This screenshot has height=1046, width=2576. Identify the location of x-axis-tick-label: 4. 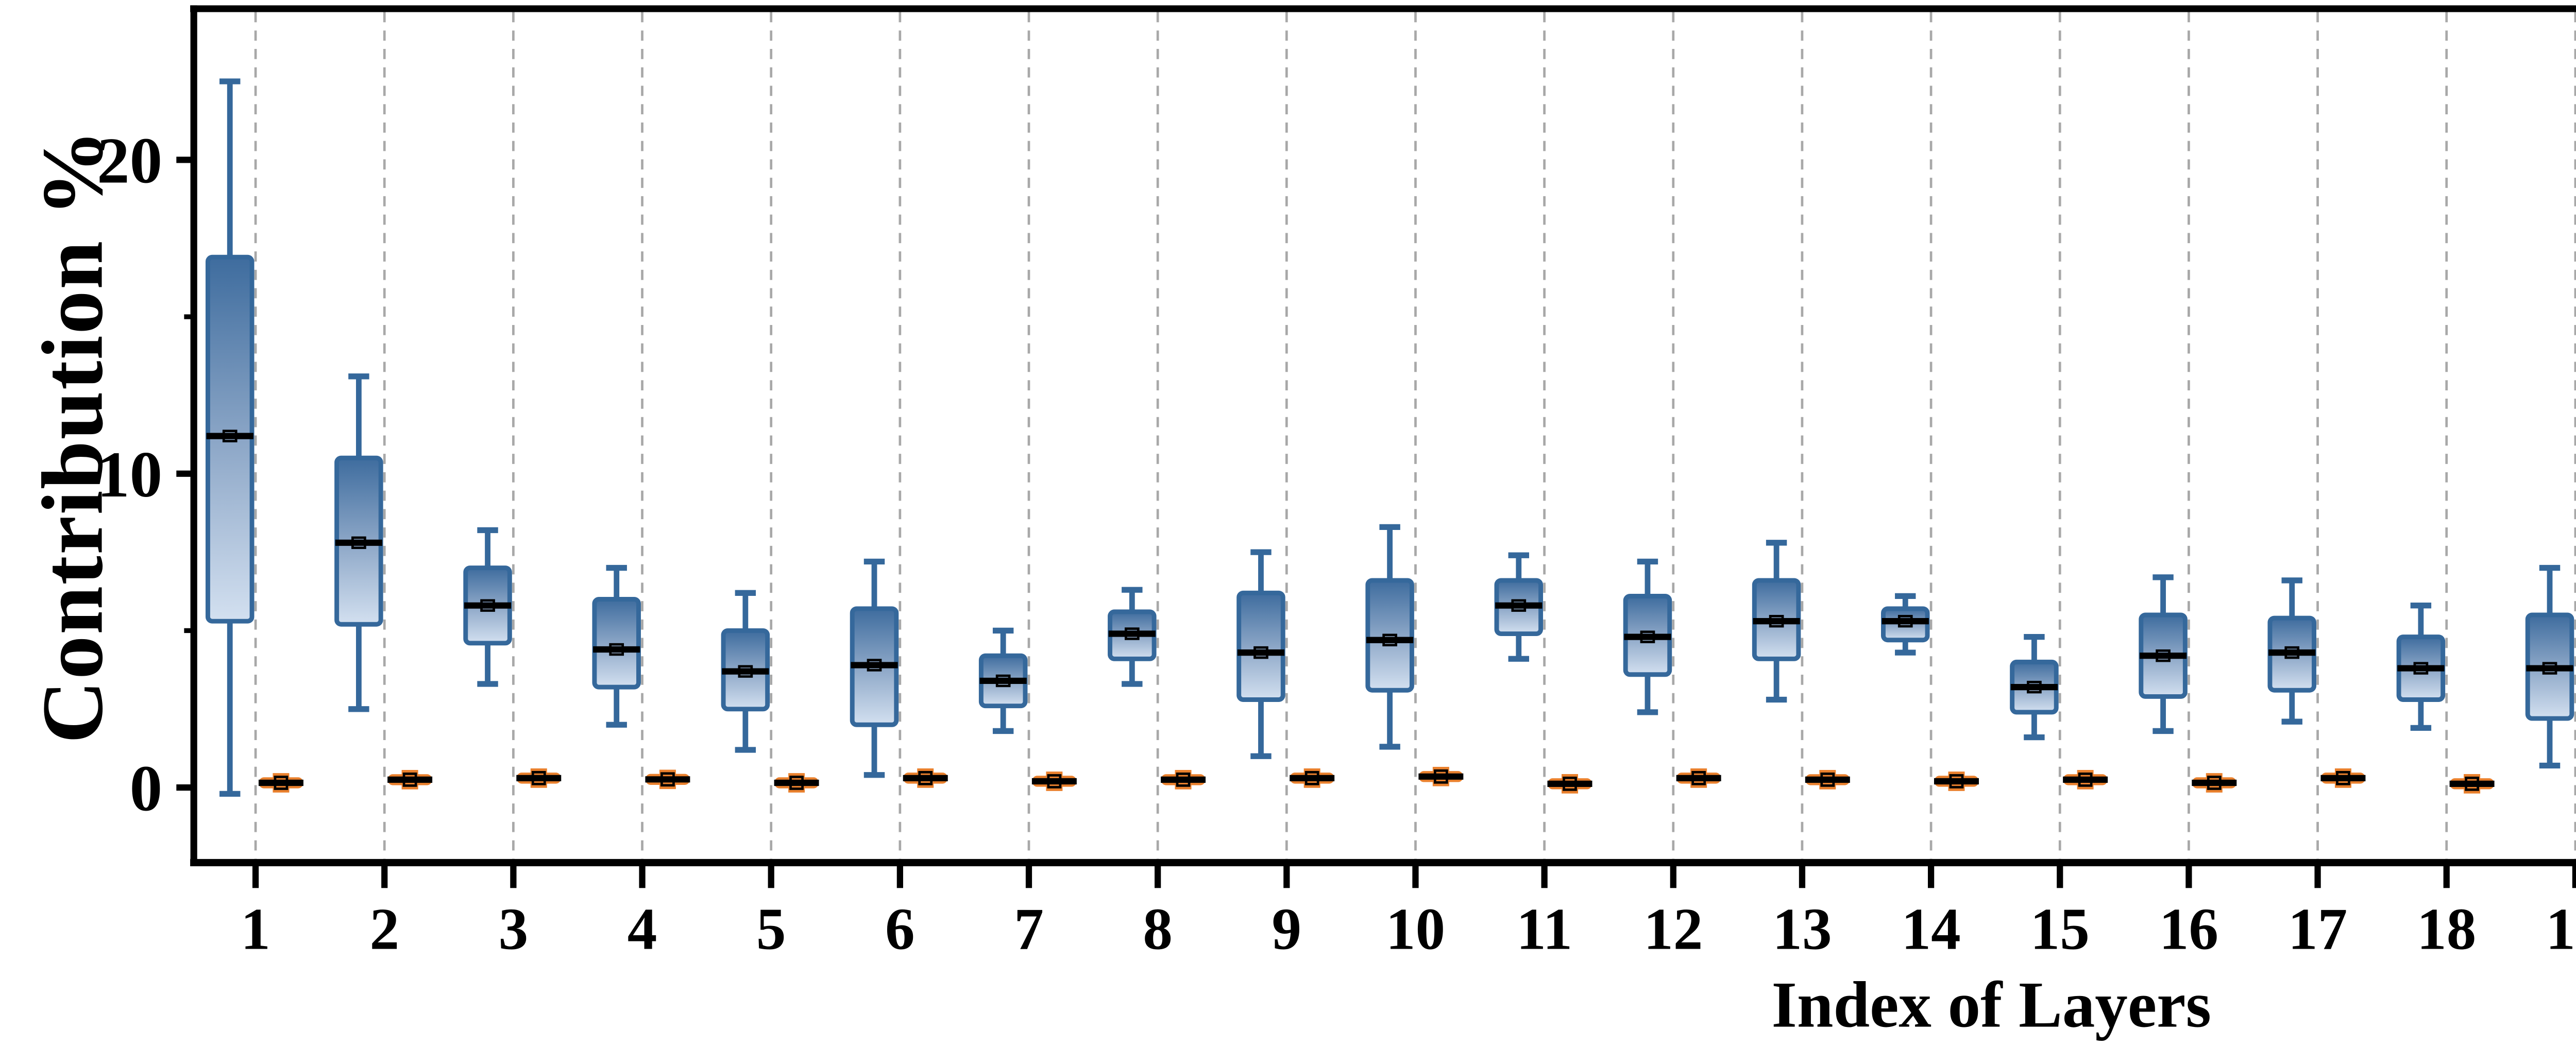
(642, 929).